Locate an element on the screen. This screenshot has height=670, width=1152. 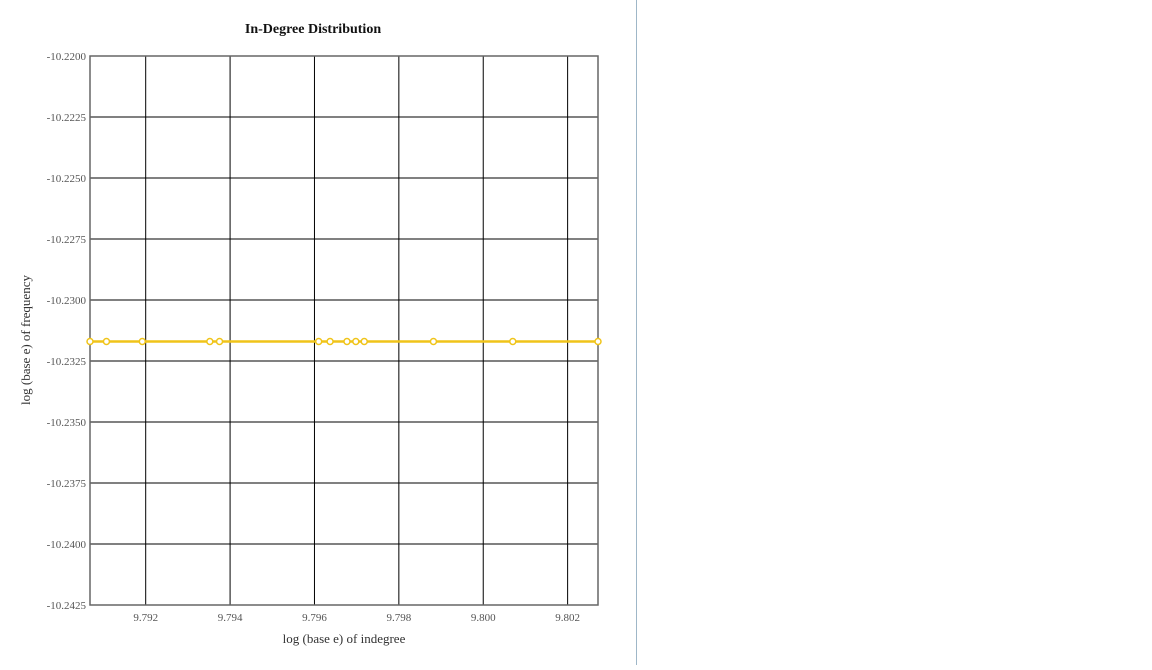
chart-title: In-Degree Distribution is located at coordinates (313, 29).